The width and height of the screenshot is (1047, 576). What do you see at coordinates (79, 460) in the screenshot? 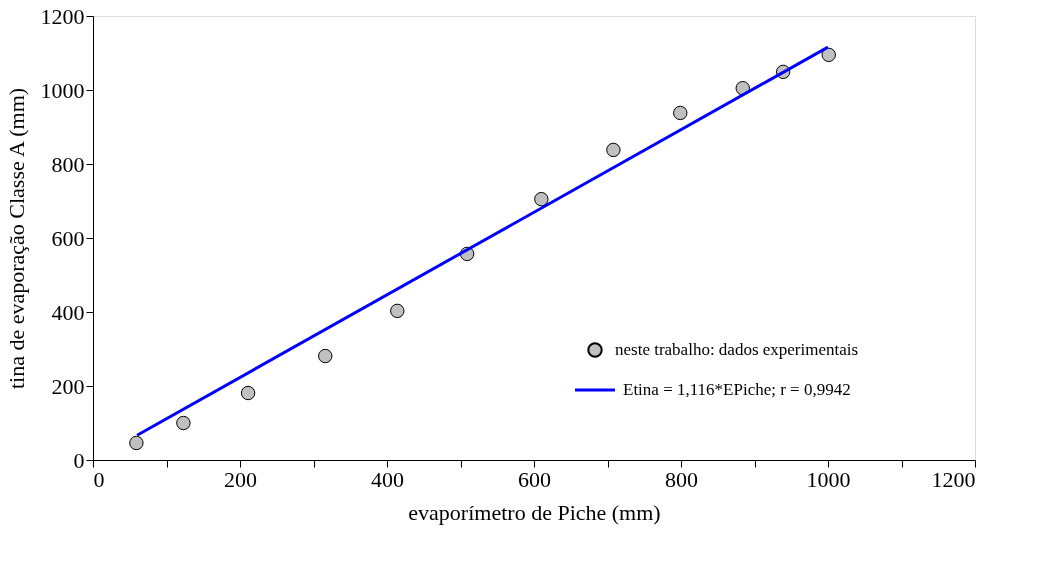
I see `y-tick-label: 0` at bounding box center [79, 460].